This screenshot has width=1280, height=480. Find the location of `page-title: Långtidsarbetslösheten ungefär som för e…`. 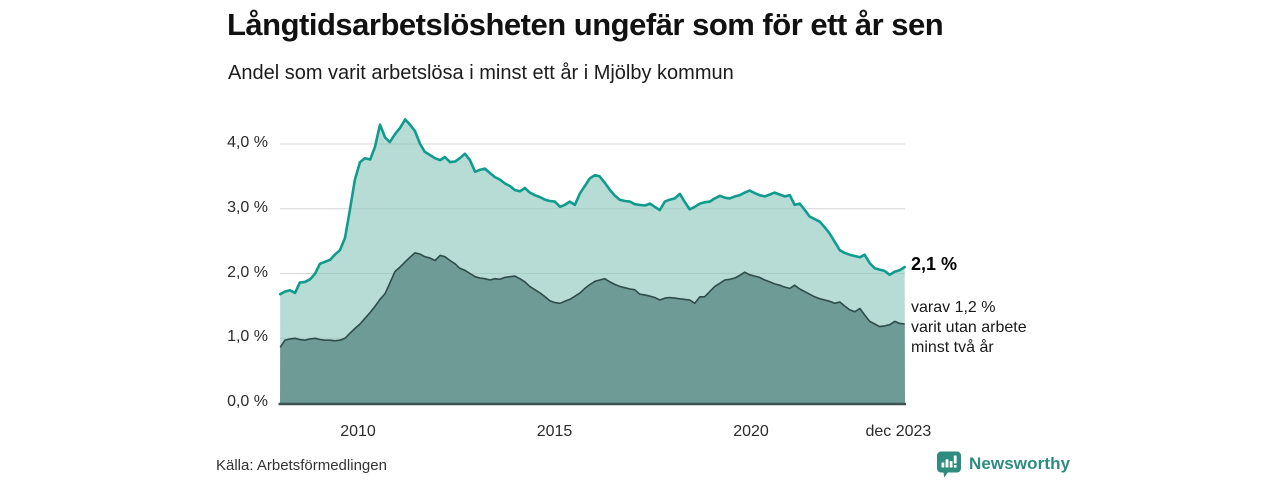

page-title: Långtidsarbetslösheten ungefär som för e… is located at coordinates (585, 24).